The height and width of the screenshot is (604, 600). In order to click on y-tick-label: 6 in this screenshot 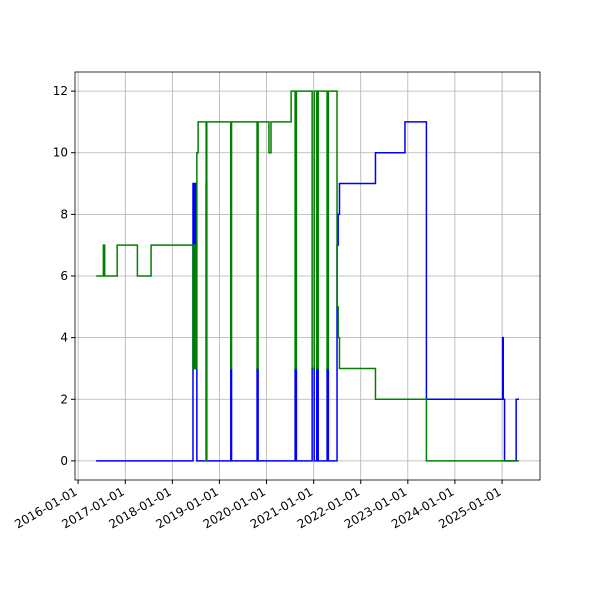, I will do `click(64, 276)`.